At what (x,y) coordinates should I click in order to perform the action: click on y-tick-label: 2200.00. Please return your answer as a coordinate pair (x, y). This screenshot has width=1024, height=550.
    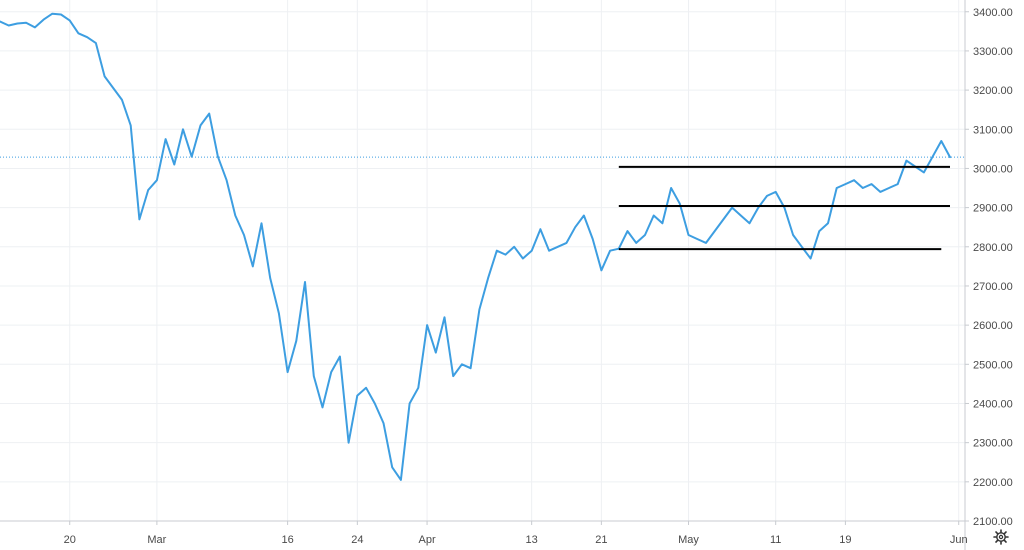
    Looking at the image, I should click on (993, 483).